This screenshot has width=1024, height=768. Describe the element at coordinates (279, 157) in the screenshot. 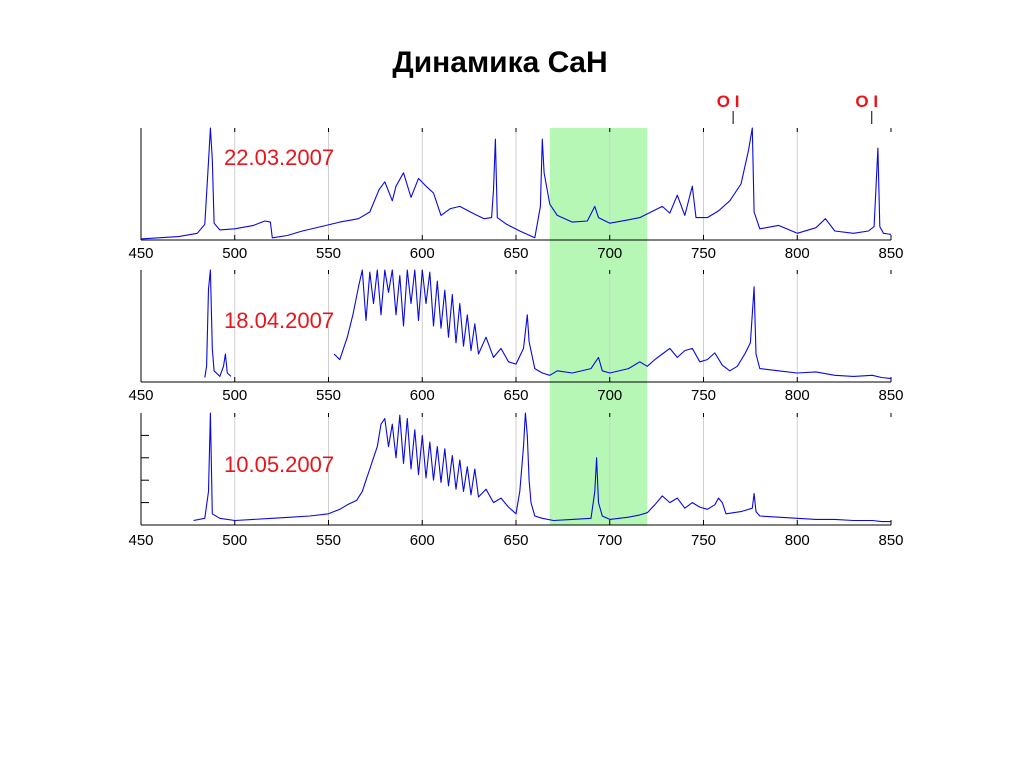

I see `panel-1-date-label: 22.03.2007` at that location.